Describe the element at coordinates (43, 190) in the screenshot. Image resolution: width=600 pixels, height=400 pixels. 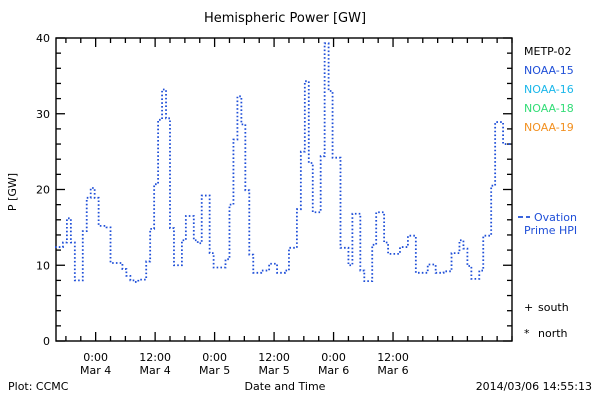
I see `y-axis-tick-label: 20` at that location.